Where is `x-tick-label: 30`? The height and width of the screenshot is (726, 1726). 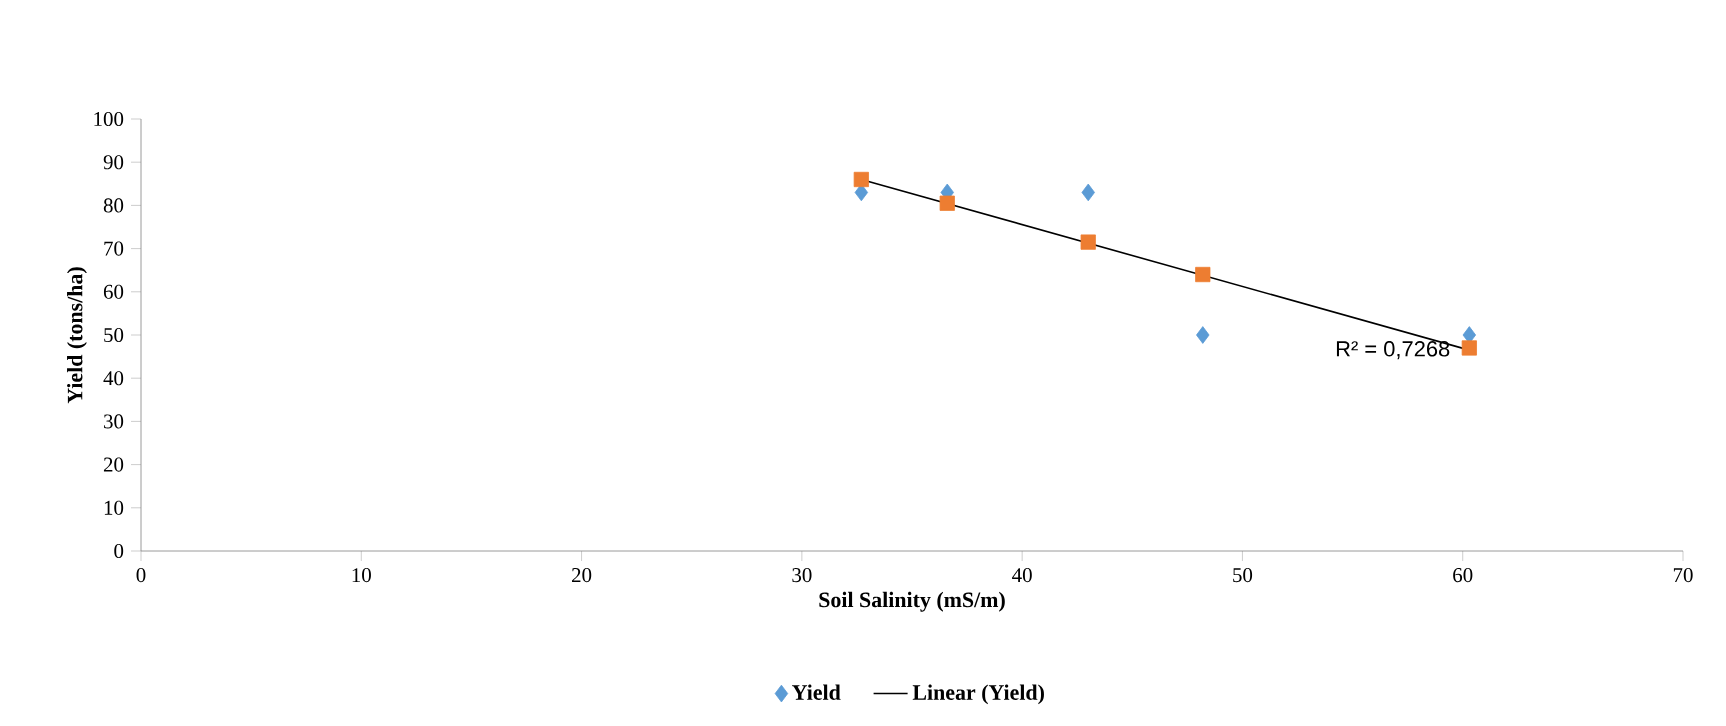 x-tick-label: 30 is located at coordinates (802, 575).